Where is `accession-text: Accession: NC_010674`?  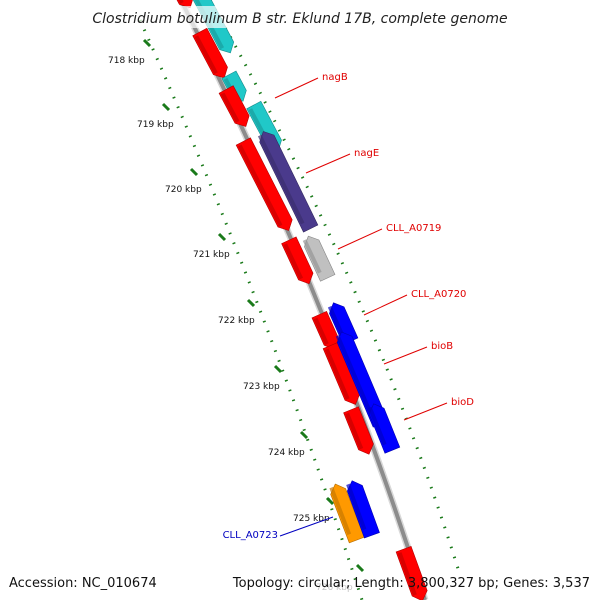
accession-text: Accession: NC_010674 is located at coordinates (83, 583).